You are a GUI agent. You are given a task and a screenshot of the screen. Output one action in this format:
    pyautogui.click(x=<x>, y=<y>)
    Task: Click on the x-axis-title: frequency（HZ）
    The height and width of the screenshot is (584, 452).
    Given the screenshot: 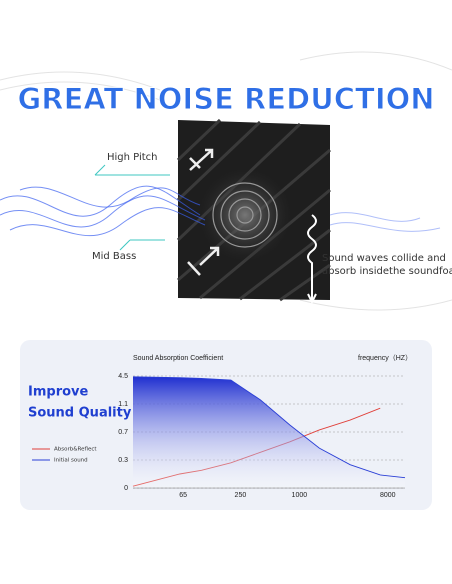 What is the action you would take?
    pyautogui.click(x=385, y=358)
    